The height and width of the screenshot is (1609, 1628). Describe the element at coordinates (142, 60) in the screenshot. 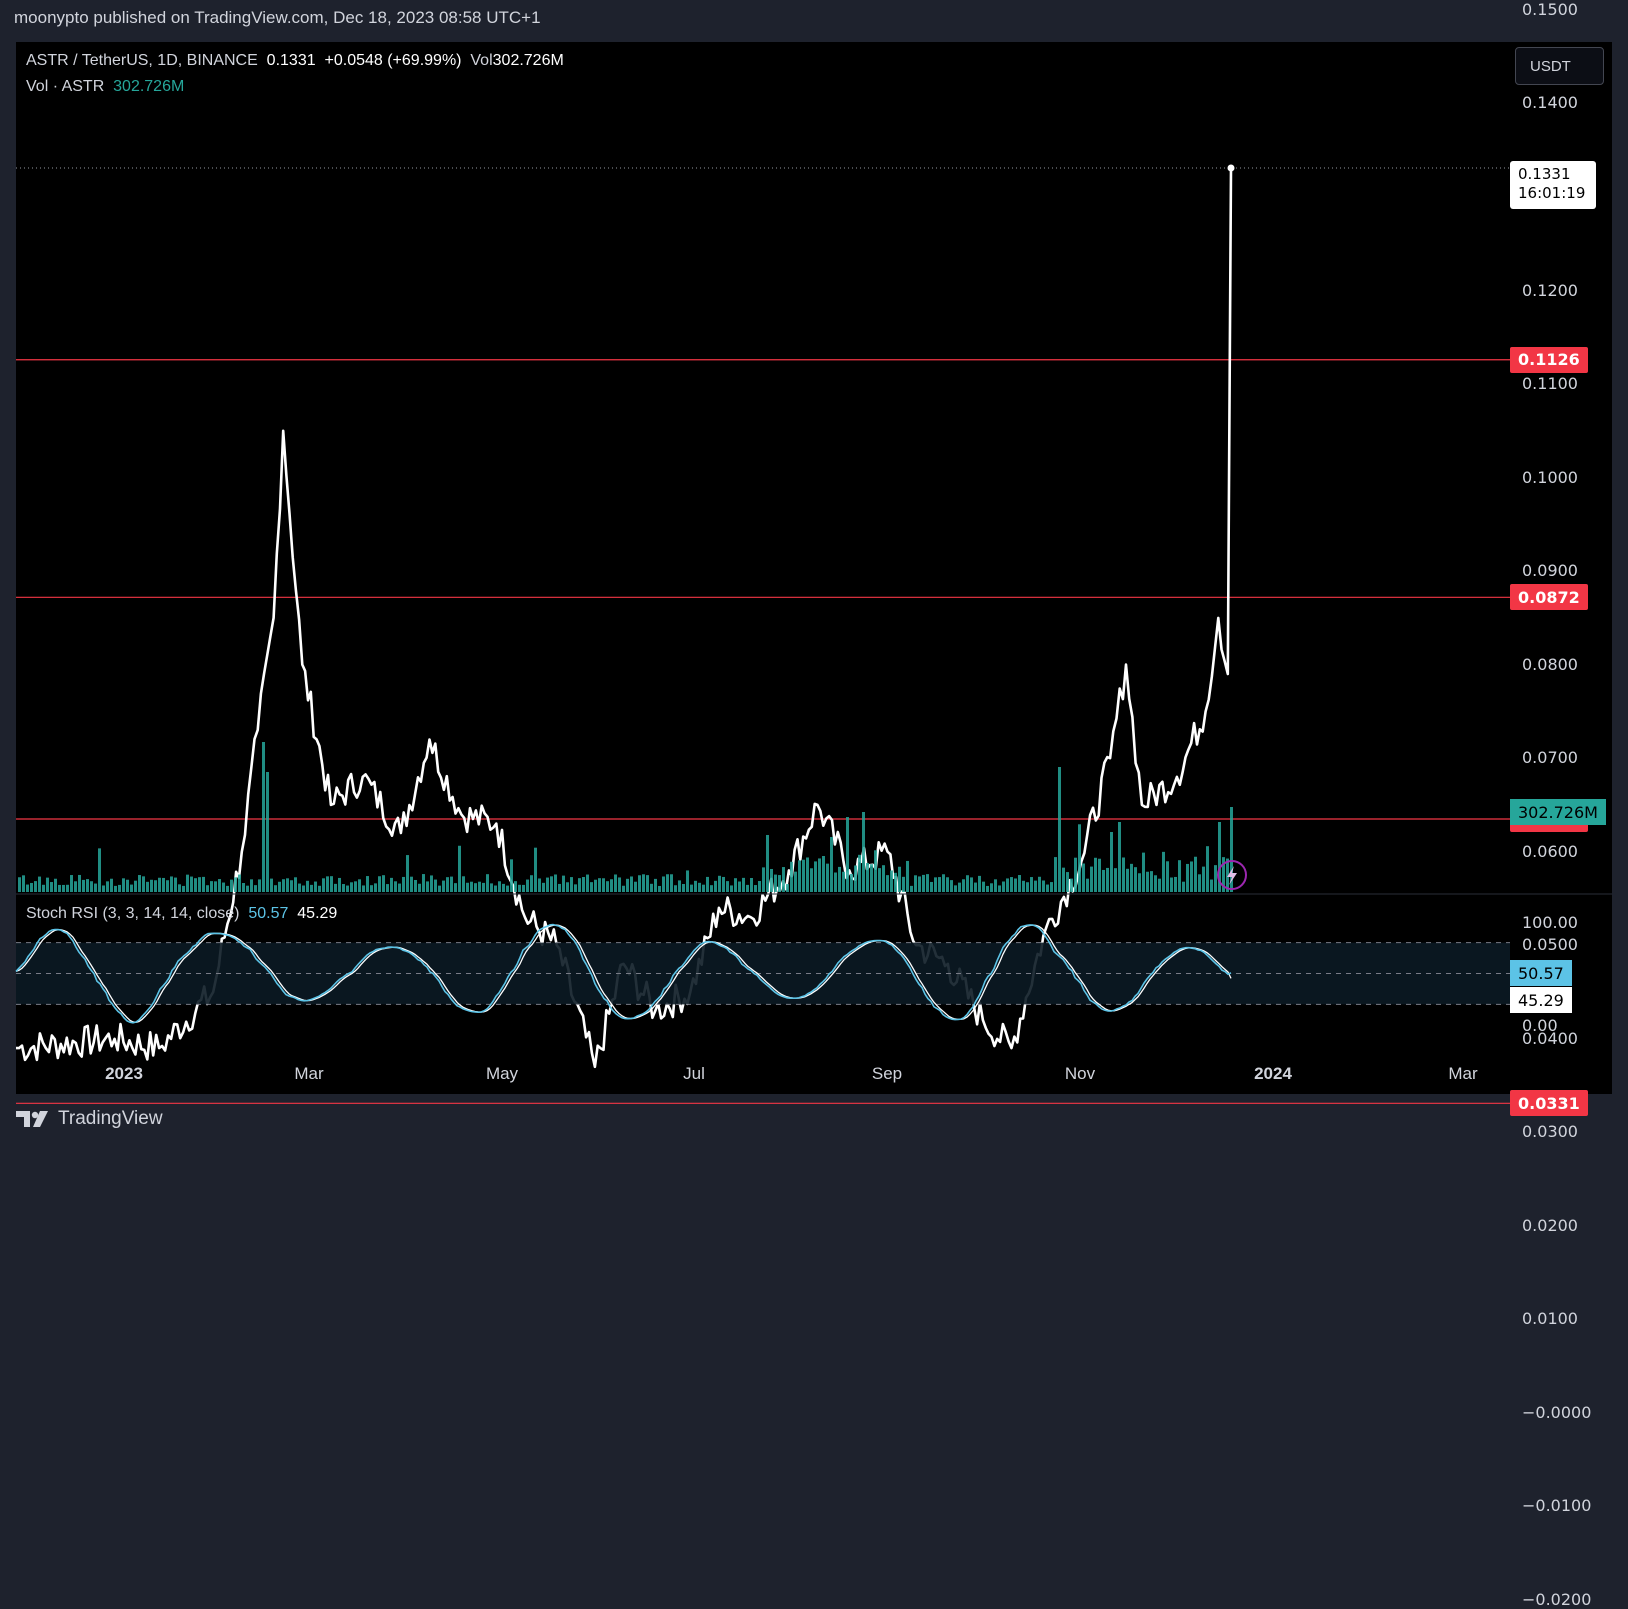

I see `symbol-name: ASTR / TetherUS, 1D, BINANCE` at that location.